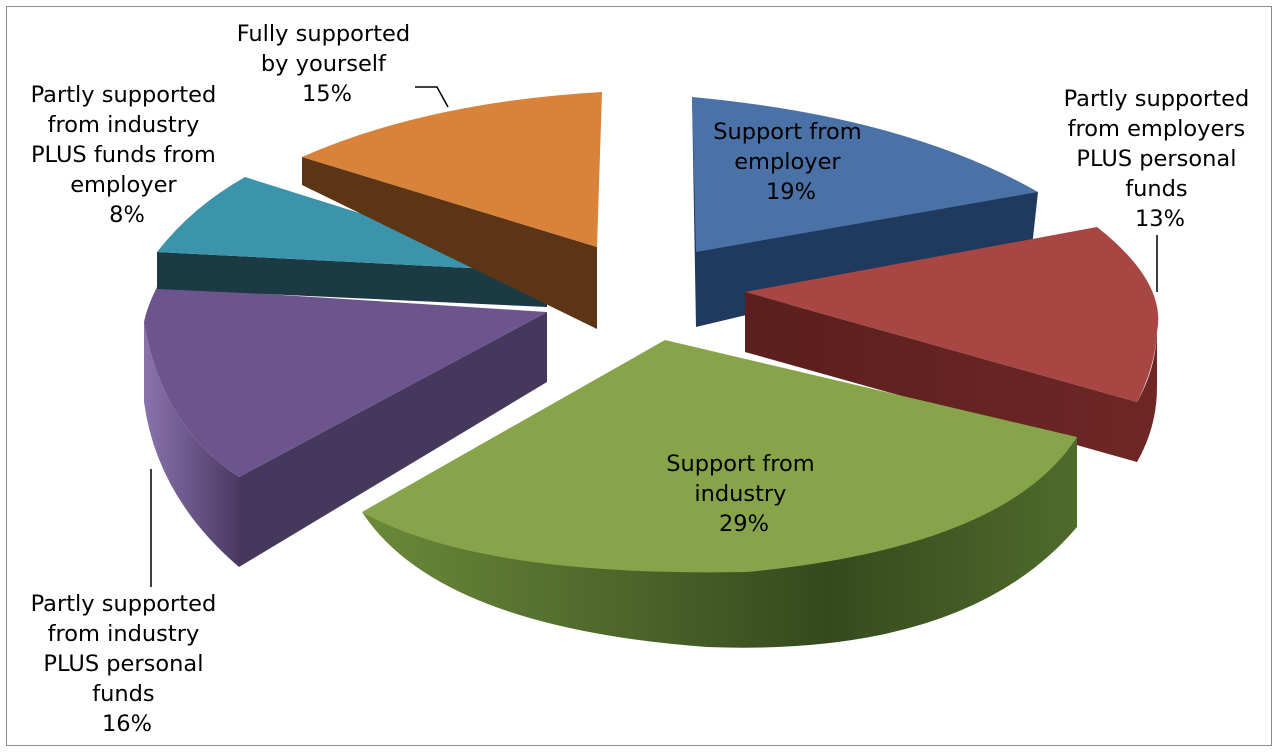 The image size is (1280, 753). I want to click on data-label-support-from-industry: Support from industry 29%, so click(744, 494).